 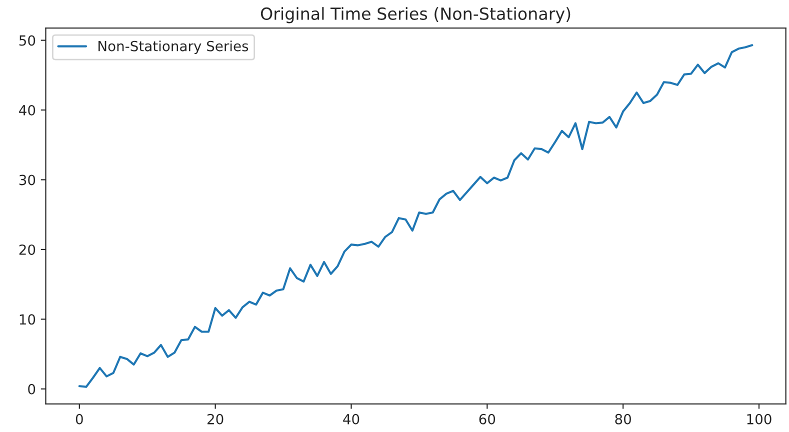 What do you see at coordinates (415, 15) in the screenshot?
I see `chart-title: Original Time Series (Non-Stationary)` at bounding box center [415, 15].